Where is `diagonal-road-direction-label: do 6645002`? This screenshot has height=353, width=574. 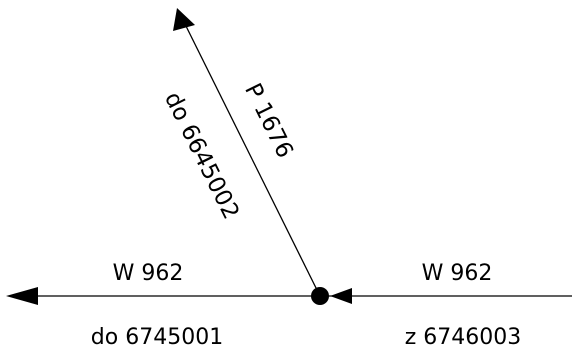
diagonal-road-direction-label: do 6645002 is located at coordinates (201, 156).